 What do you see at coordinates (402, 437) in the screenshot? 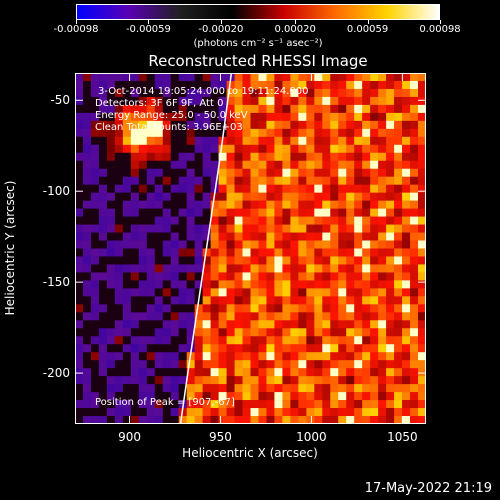
I see `x-tick-label: 1050` at bounding box center [402, 437].